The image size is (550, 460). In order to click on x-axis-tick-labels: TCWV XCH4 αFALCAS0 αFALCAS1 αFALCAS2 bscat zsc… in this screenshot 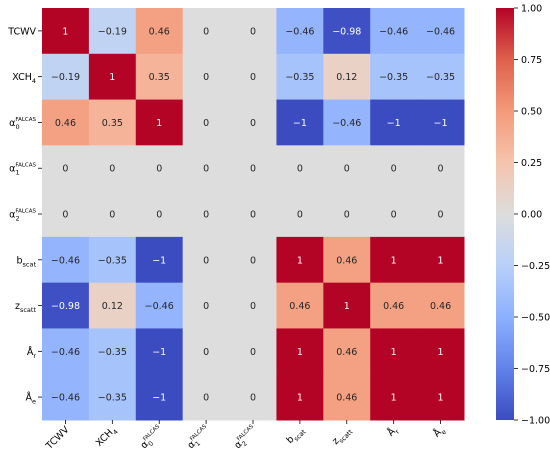, I will do `click(245, 436)`.